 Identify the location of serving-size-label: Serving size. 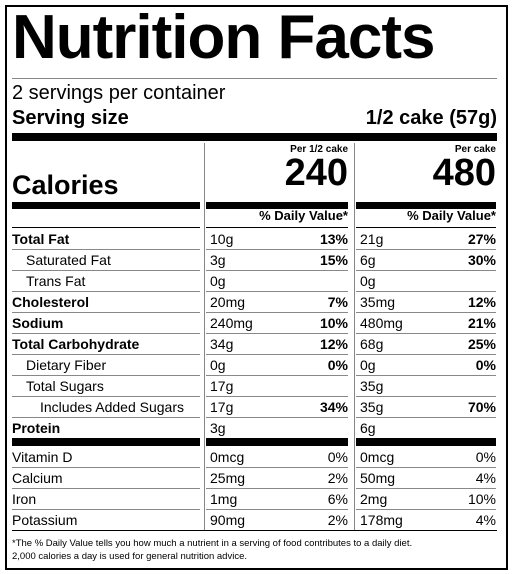
(70, 118).